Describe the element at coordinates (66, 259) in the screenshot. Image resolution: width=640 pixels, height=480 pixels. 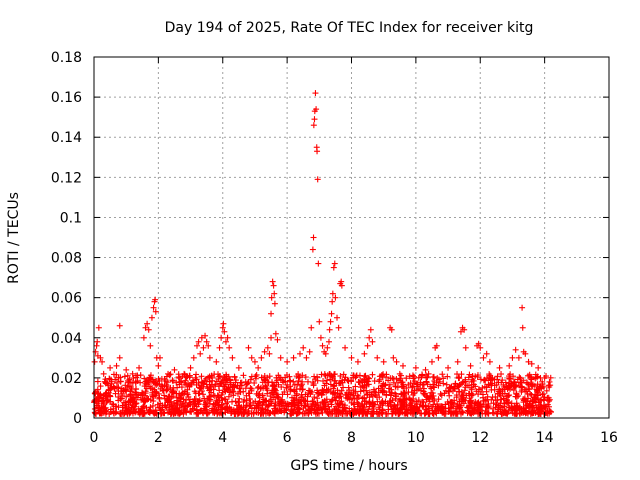
I see `y-tick-label: 0.08` at that location.